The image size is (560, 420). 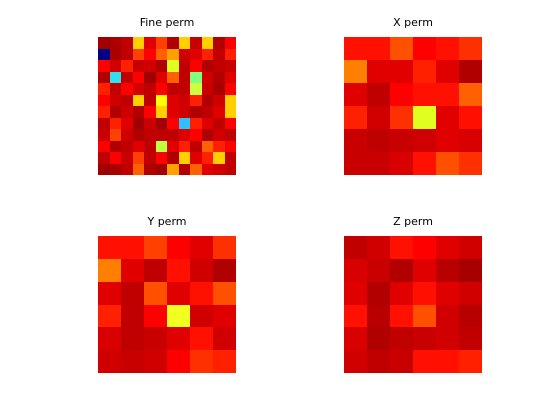 I want to click on chart-title: Fine perm, so click(x=167, y=22).